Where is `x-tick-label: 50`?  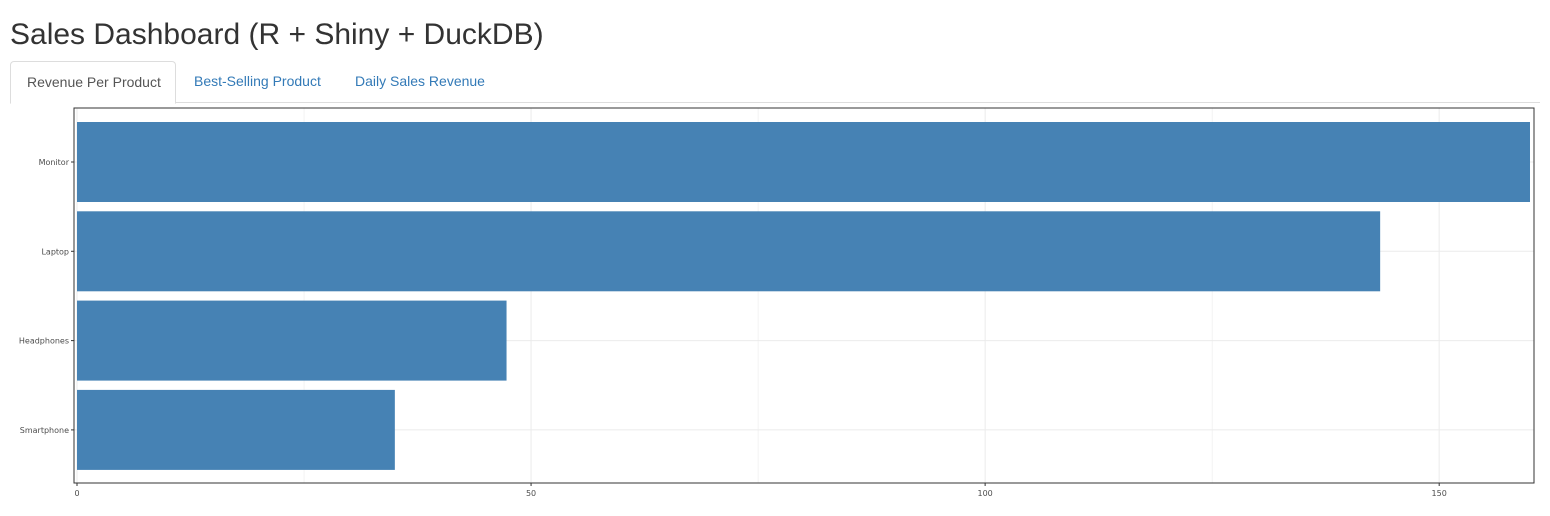
x-tick-label: 50 is located at coordinates (531, 493).